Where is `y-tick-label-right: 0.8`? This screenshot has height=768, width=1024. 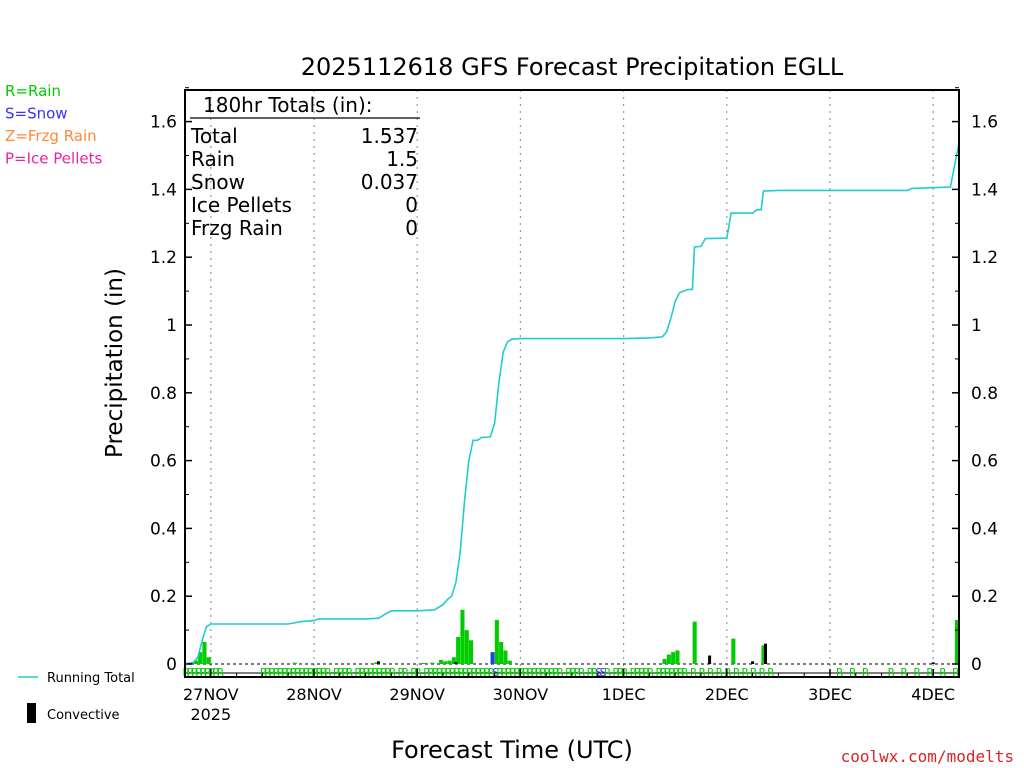
y-tick-label-right: 0.8 is located at coordinates (984, 394).